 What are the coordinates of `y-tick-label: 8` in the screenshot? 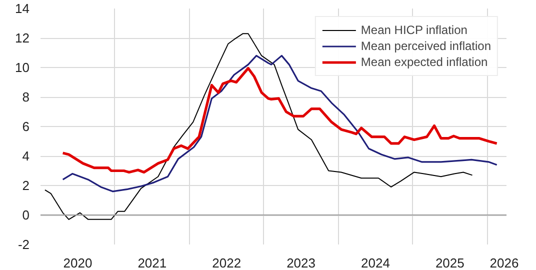 It's located at (26, 97).